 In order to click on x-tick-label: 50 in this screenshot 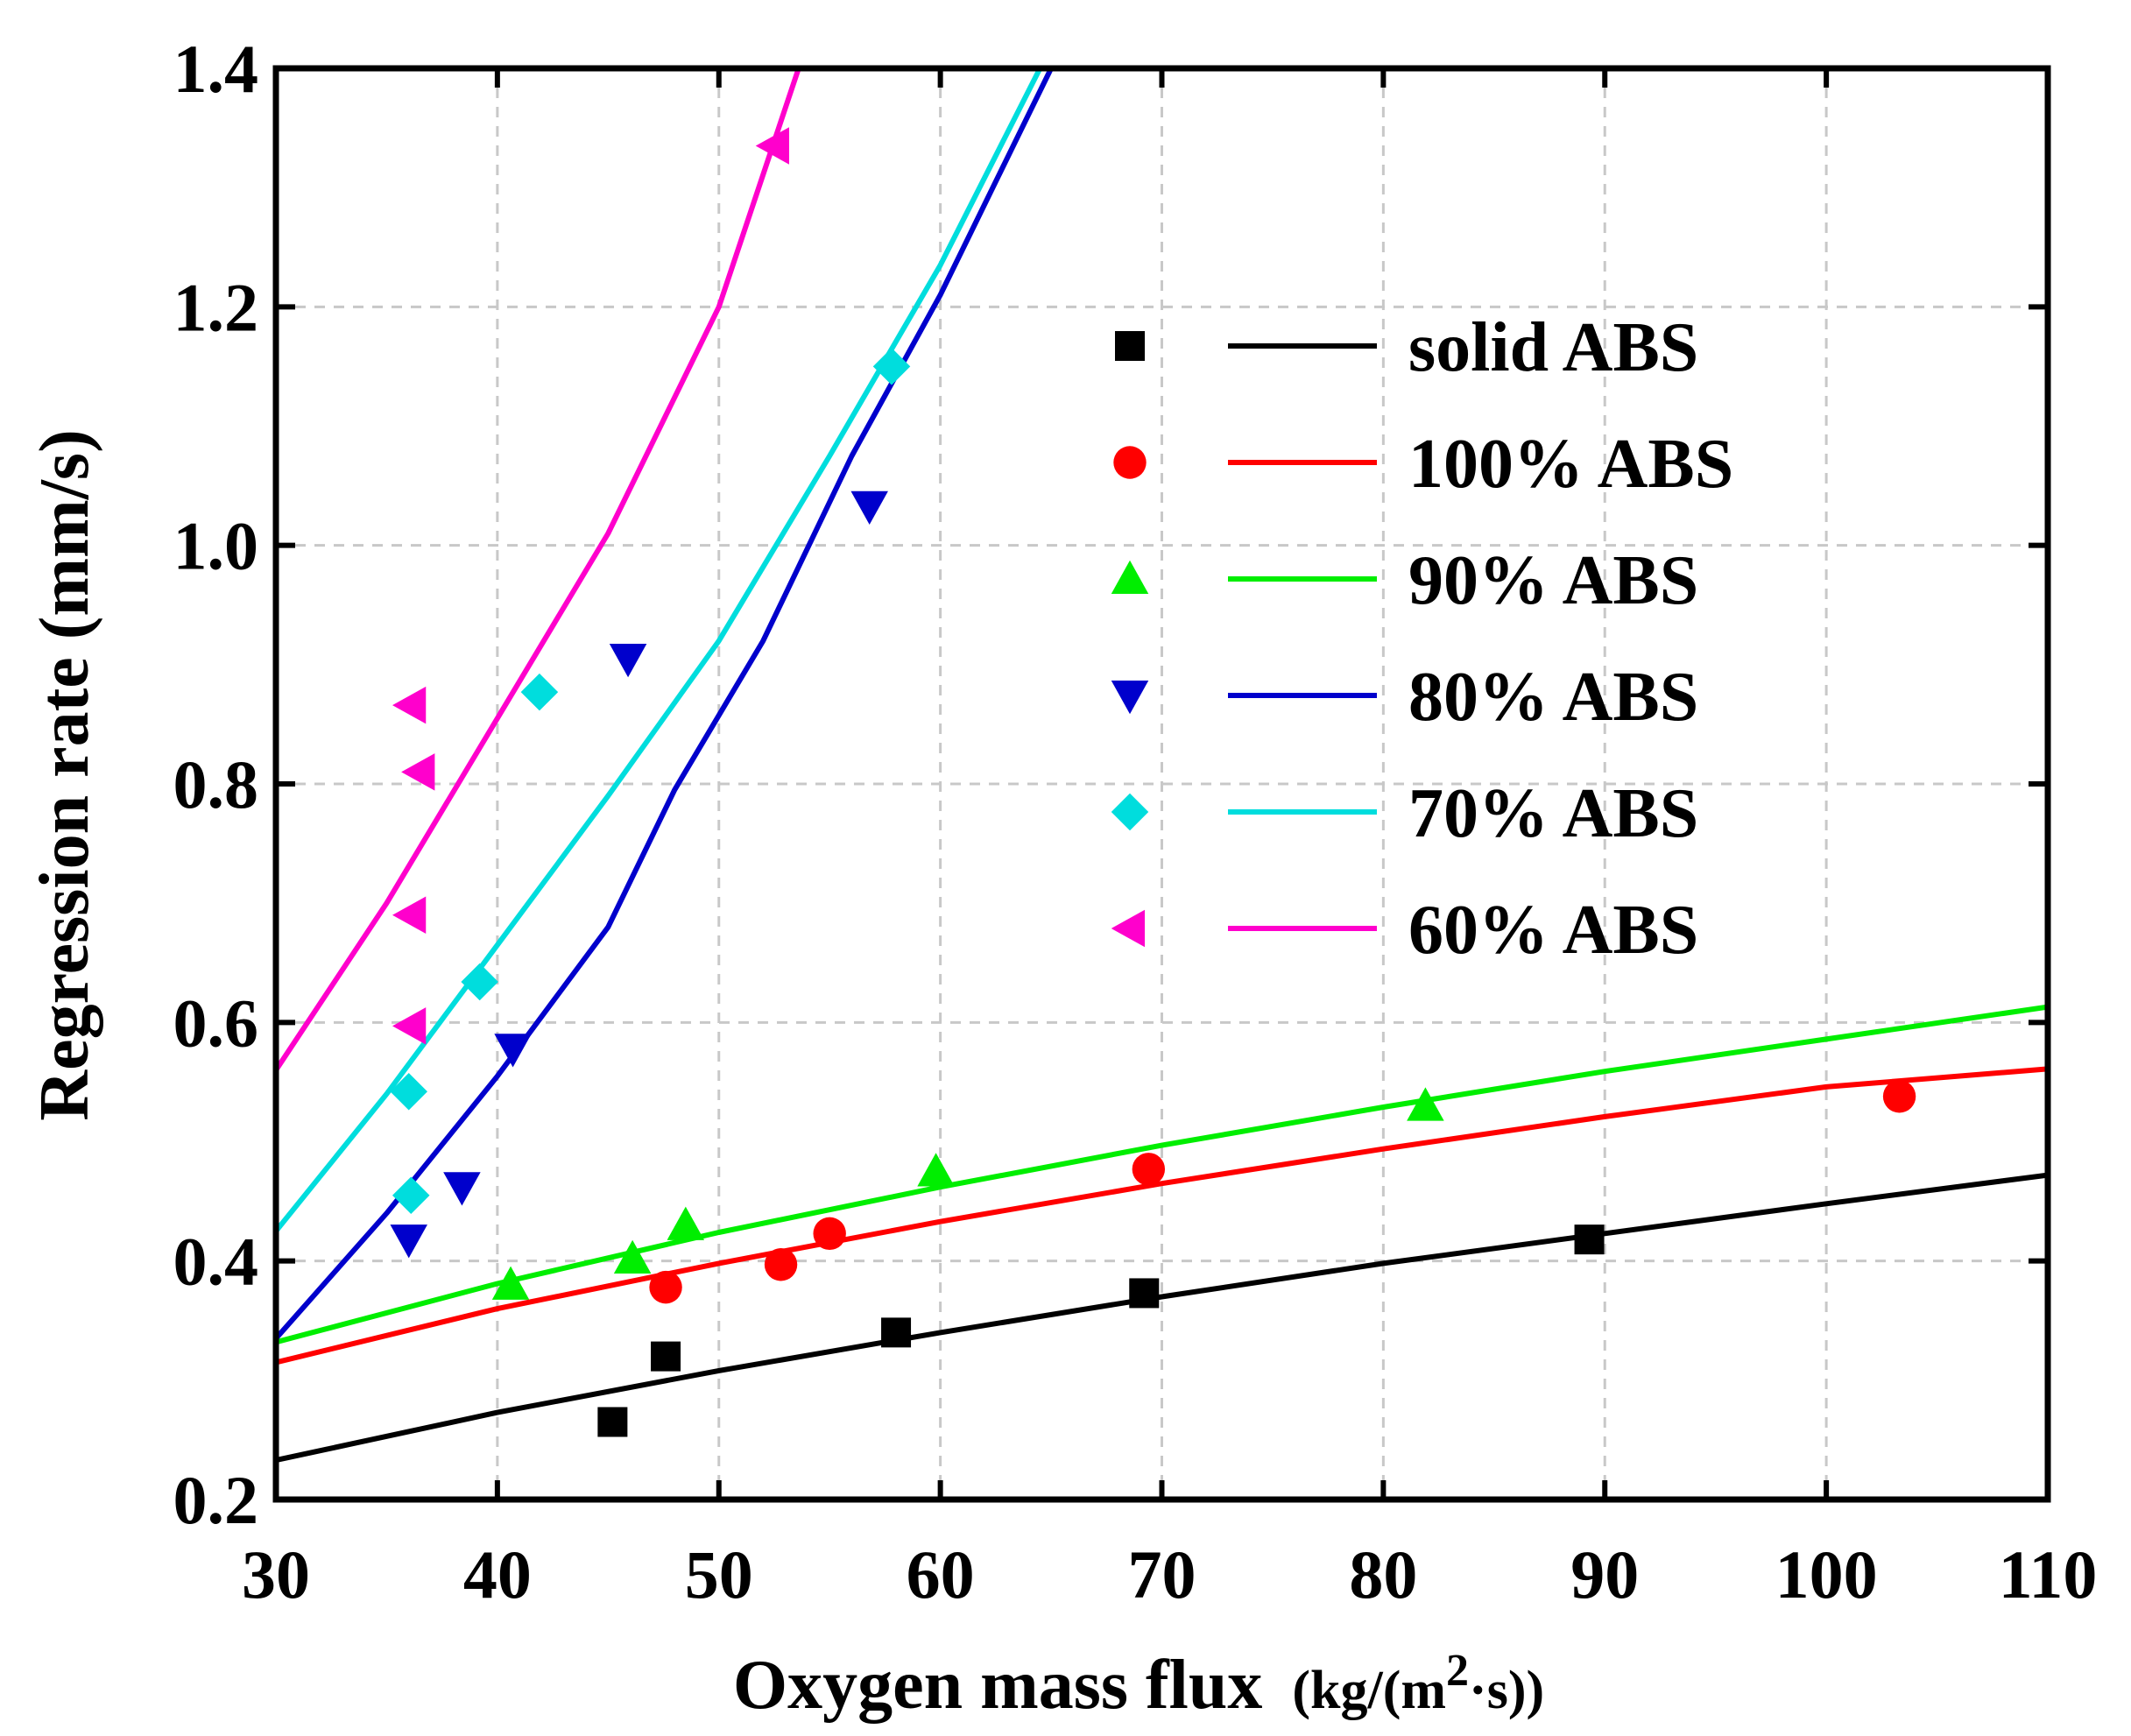, I will do `click(719, 1574)`.